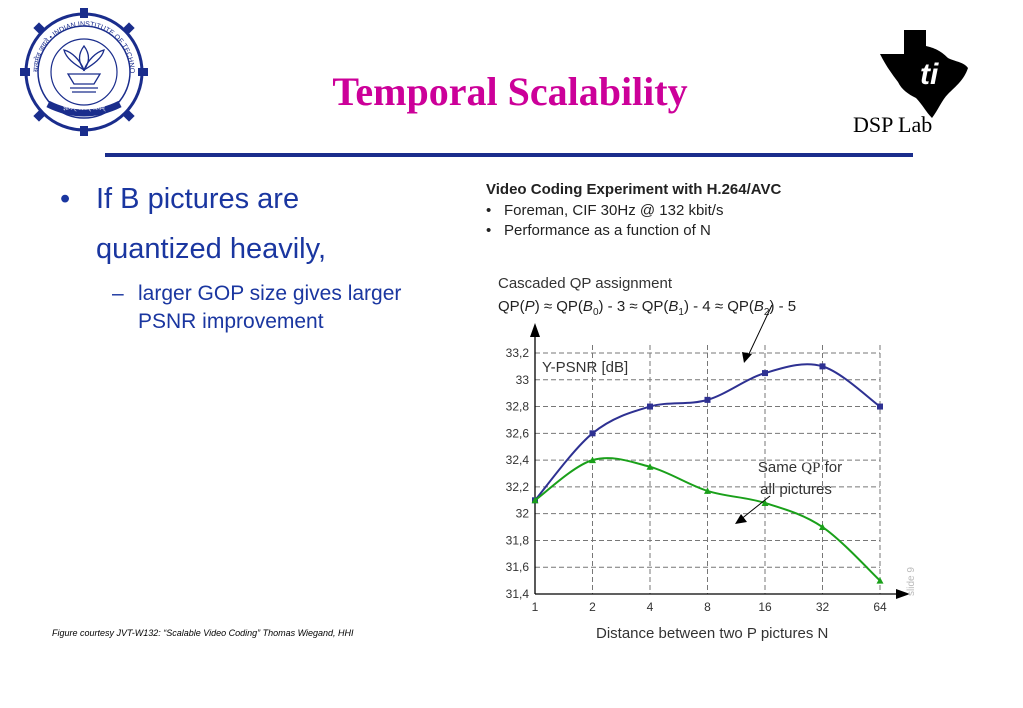 The image size is (1023, 708). I want to click on bullet-text: If B pictures are quantized heavily,, so click(211, 224).